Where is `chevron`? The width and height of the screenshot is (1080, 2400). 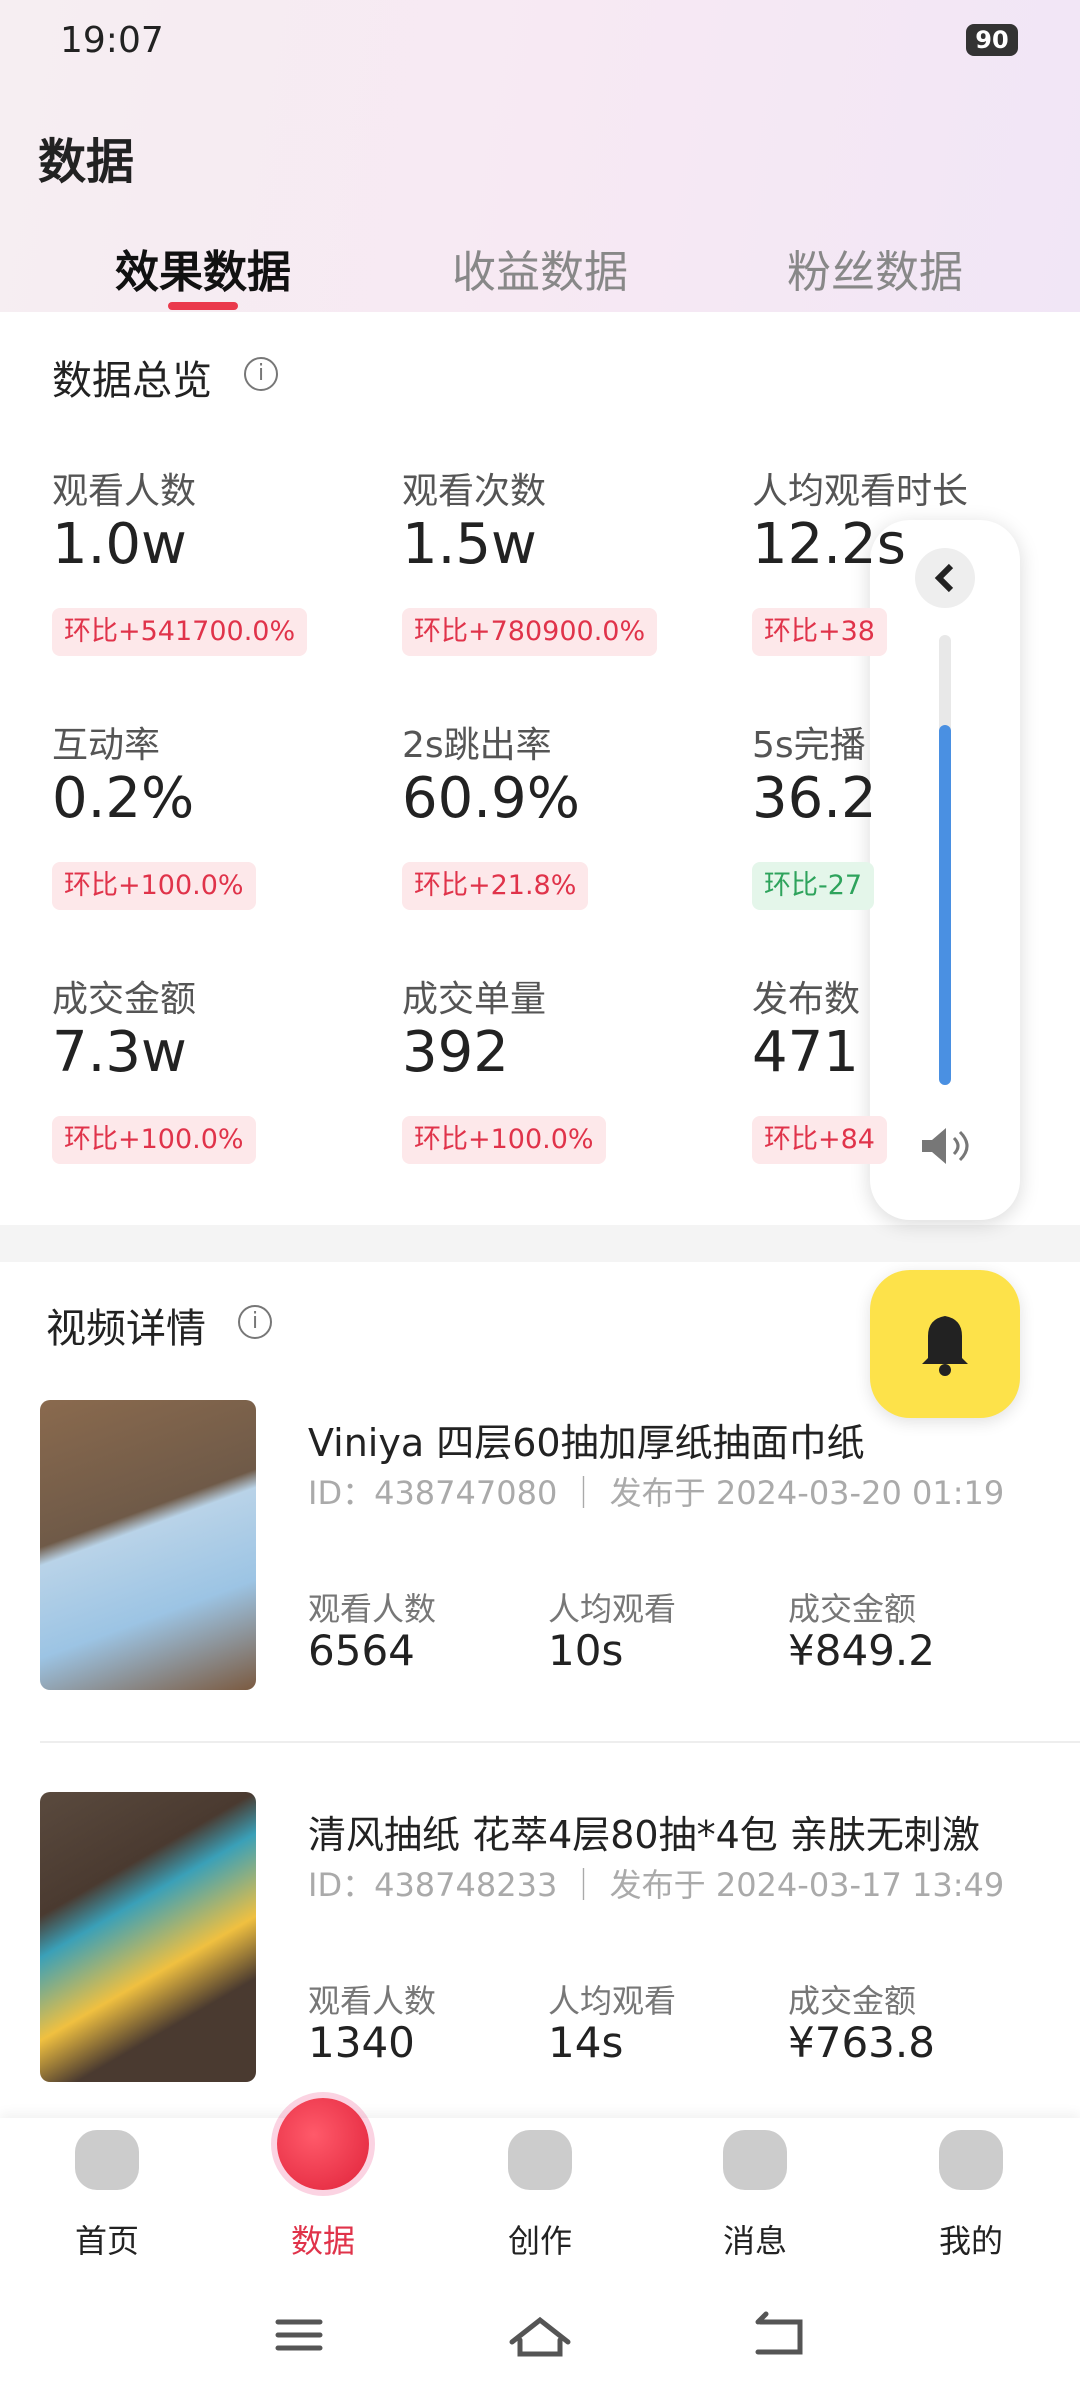 chevron is located at coordinates (944, 578).